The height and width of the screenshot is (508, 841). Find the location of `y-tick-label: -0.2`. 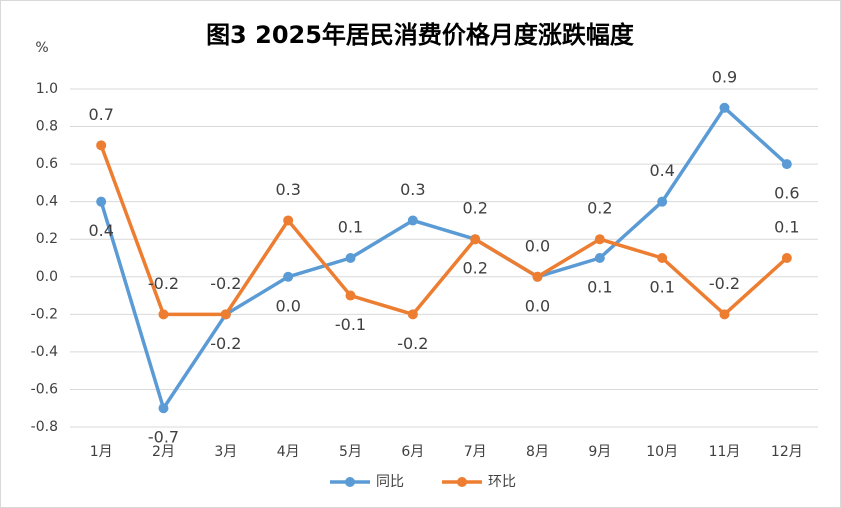

y-tick-label: -0.2 is located at coordinates (44, 314).